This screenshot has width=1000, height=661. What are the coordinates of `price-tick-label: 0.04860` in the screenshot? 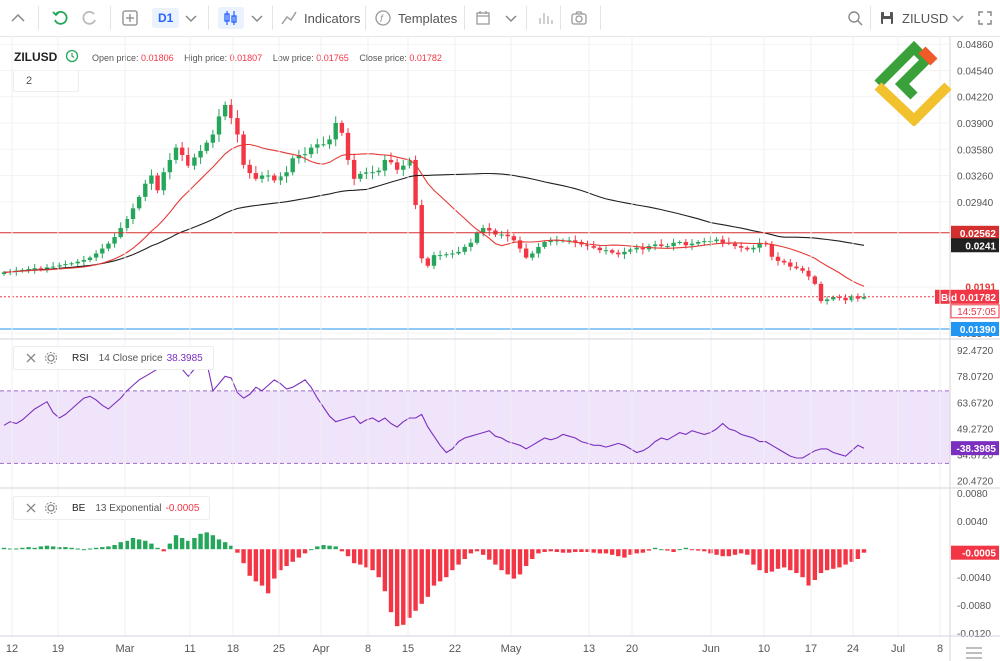 It's located at (975, 45).